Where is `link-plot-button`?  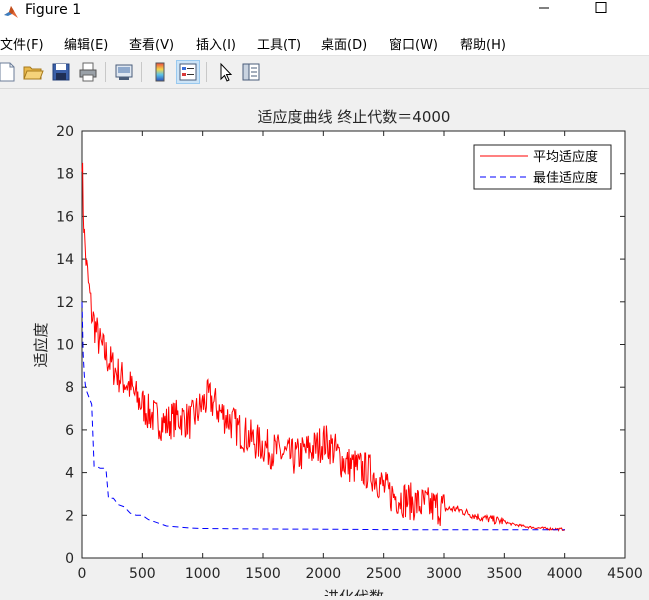
link-plot-button is located at coordinates (124, 72).